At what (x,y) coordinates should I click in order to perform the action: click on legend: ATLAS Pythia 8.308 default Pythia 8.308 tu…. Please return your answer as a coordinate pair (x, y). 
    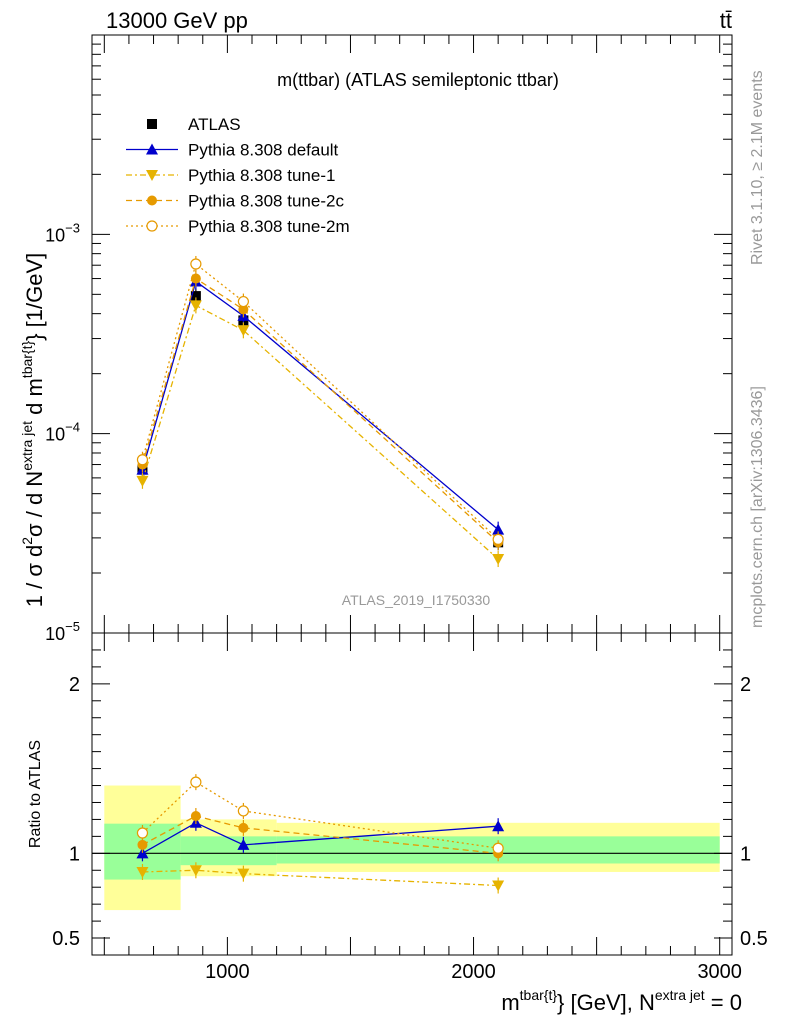
    Looking at the image, I should click on (238, 175).